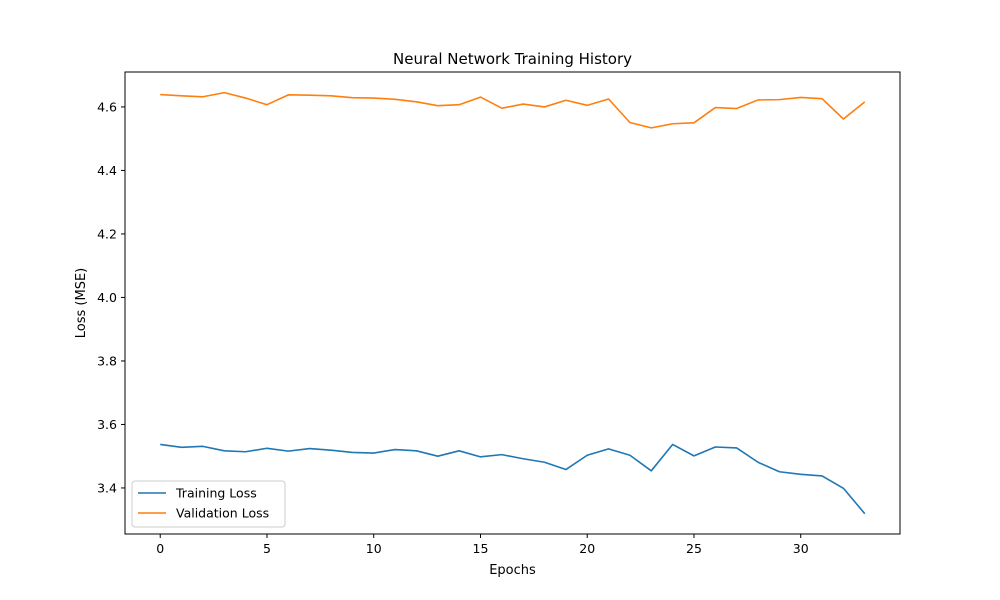  Describe the element at coordinates (107, 297) in the screenshot. I see `y-tick-label: 4.0` at that location.